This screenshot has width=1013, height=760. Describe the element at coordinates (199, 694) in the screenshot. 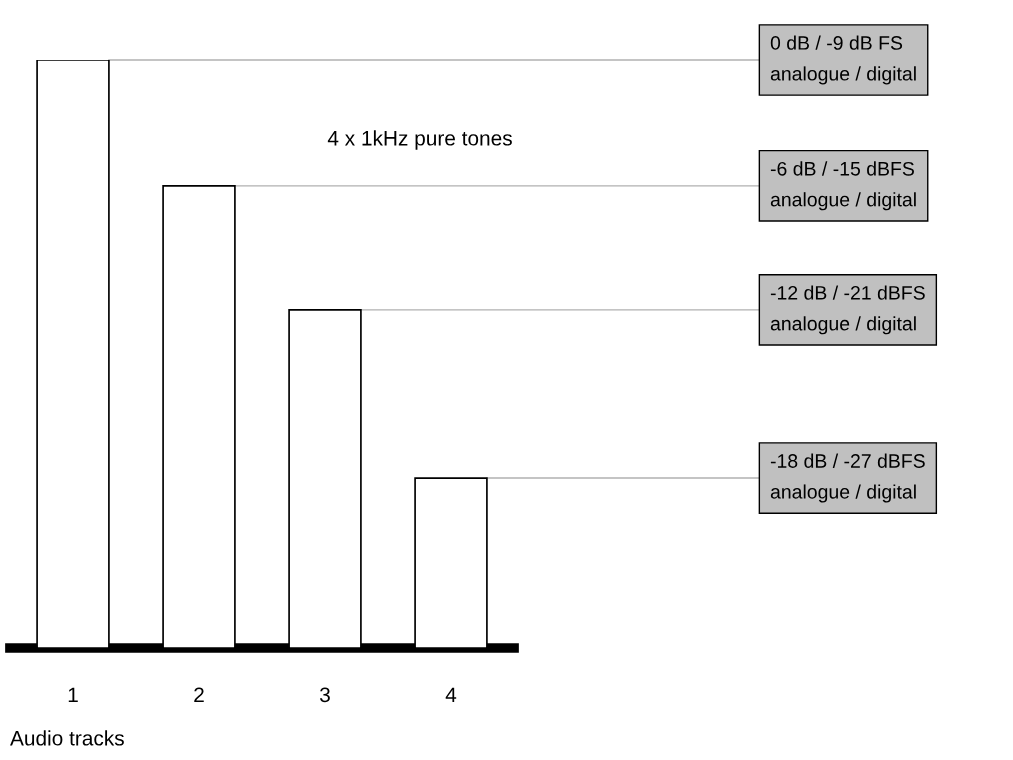

I see `x-tick-label: 2` at that location.